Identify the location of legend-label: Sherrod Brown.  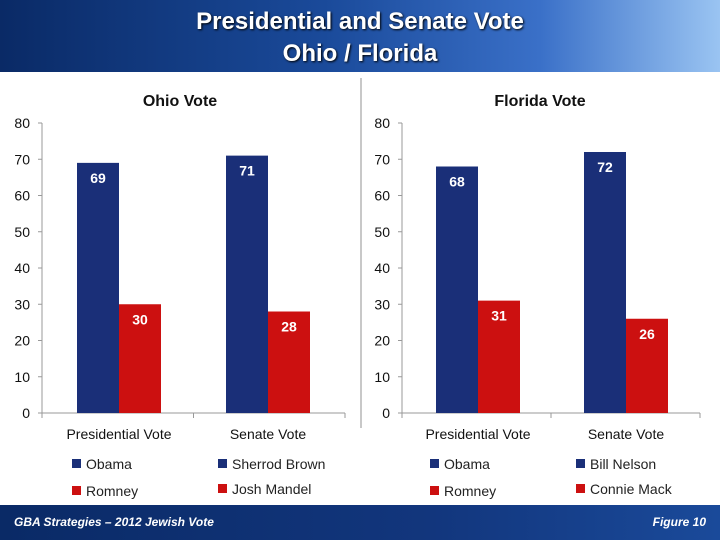
(279, 464).